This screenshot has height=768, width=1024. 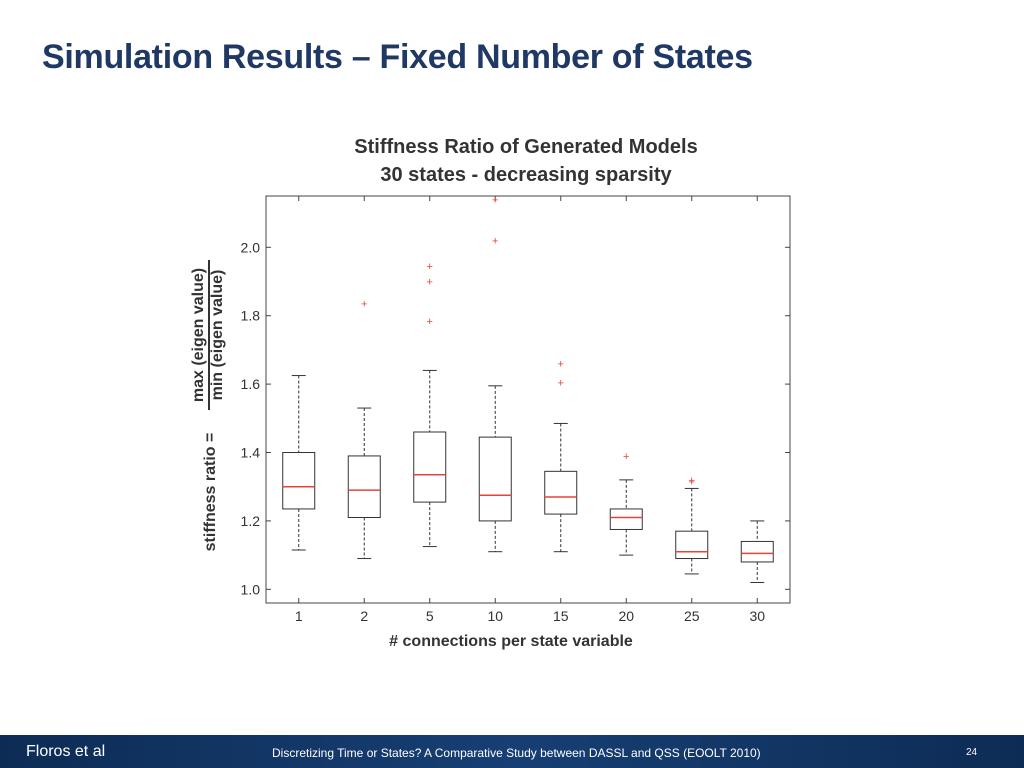 I want to click on x-tick-label: 30, so click(x=757, y=616).